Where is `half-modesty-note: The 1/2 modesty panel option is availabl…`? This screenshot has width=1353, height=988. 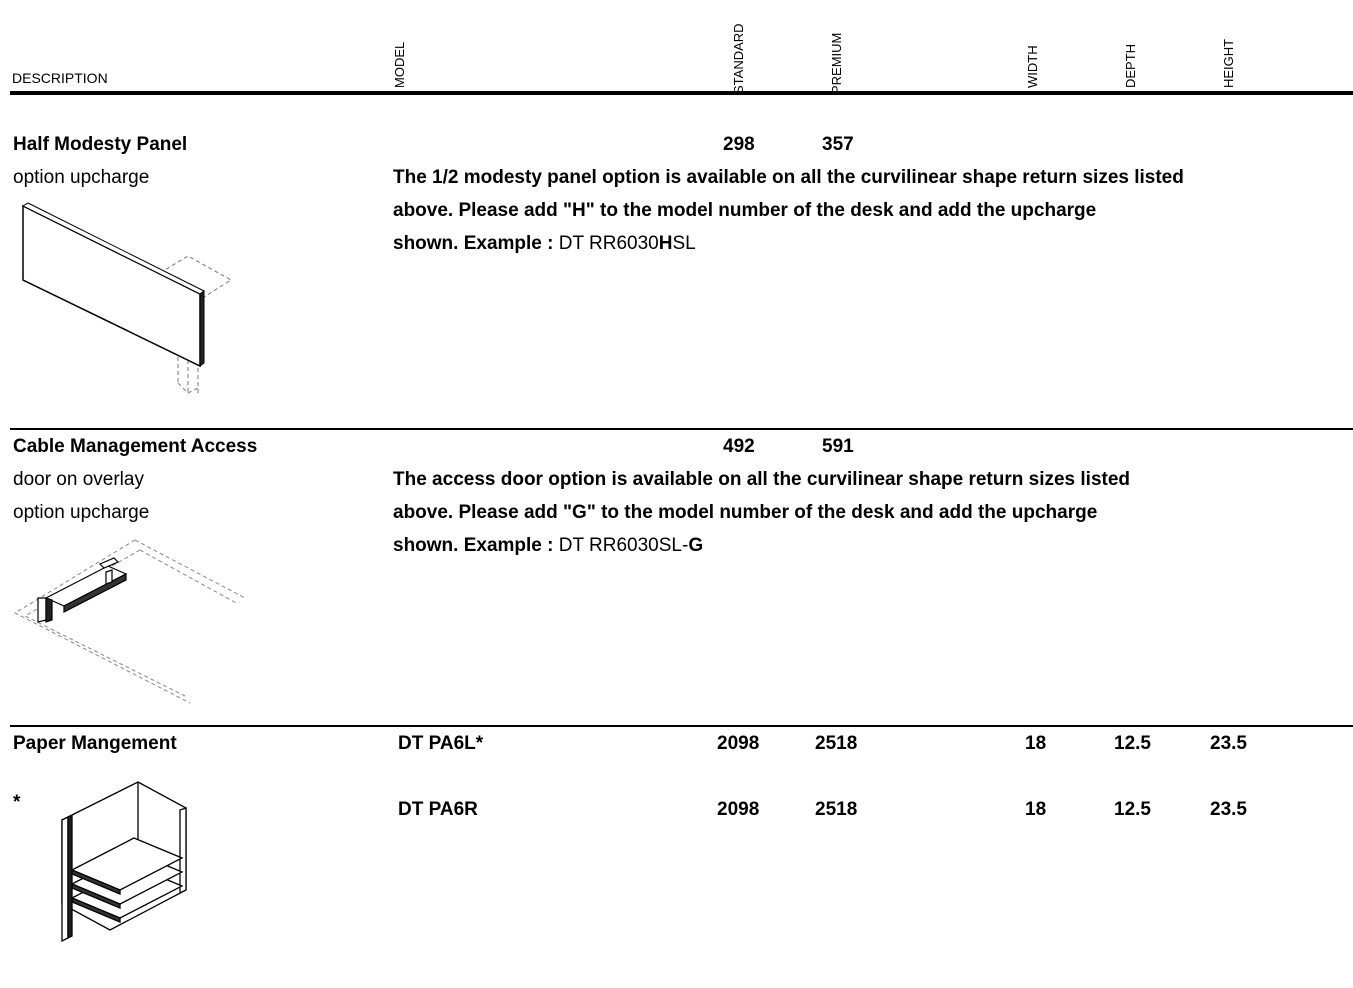 half-modesty-note: The 1/2 modesty panel option is availabl… is located at coordinates (788, 210).